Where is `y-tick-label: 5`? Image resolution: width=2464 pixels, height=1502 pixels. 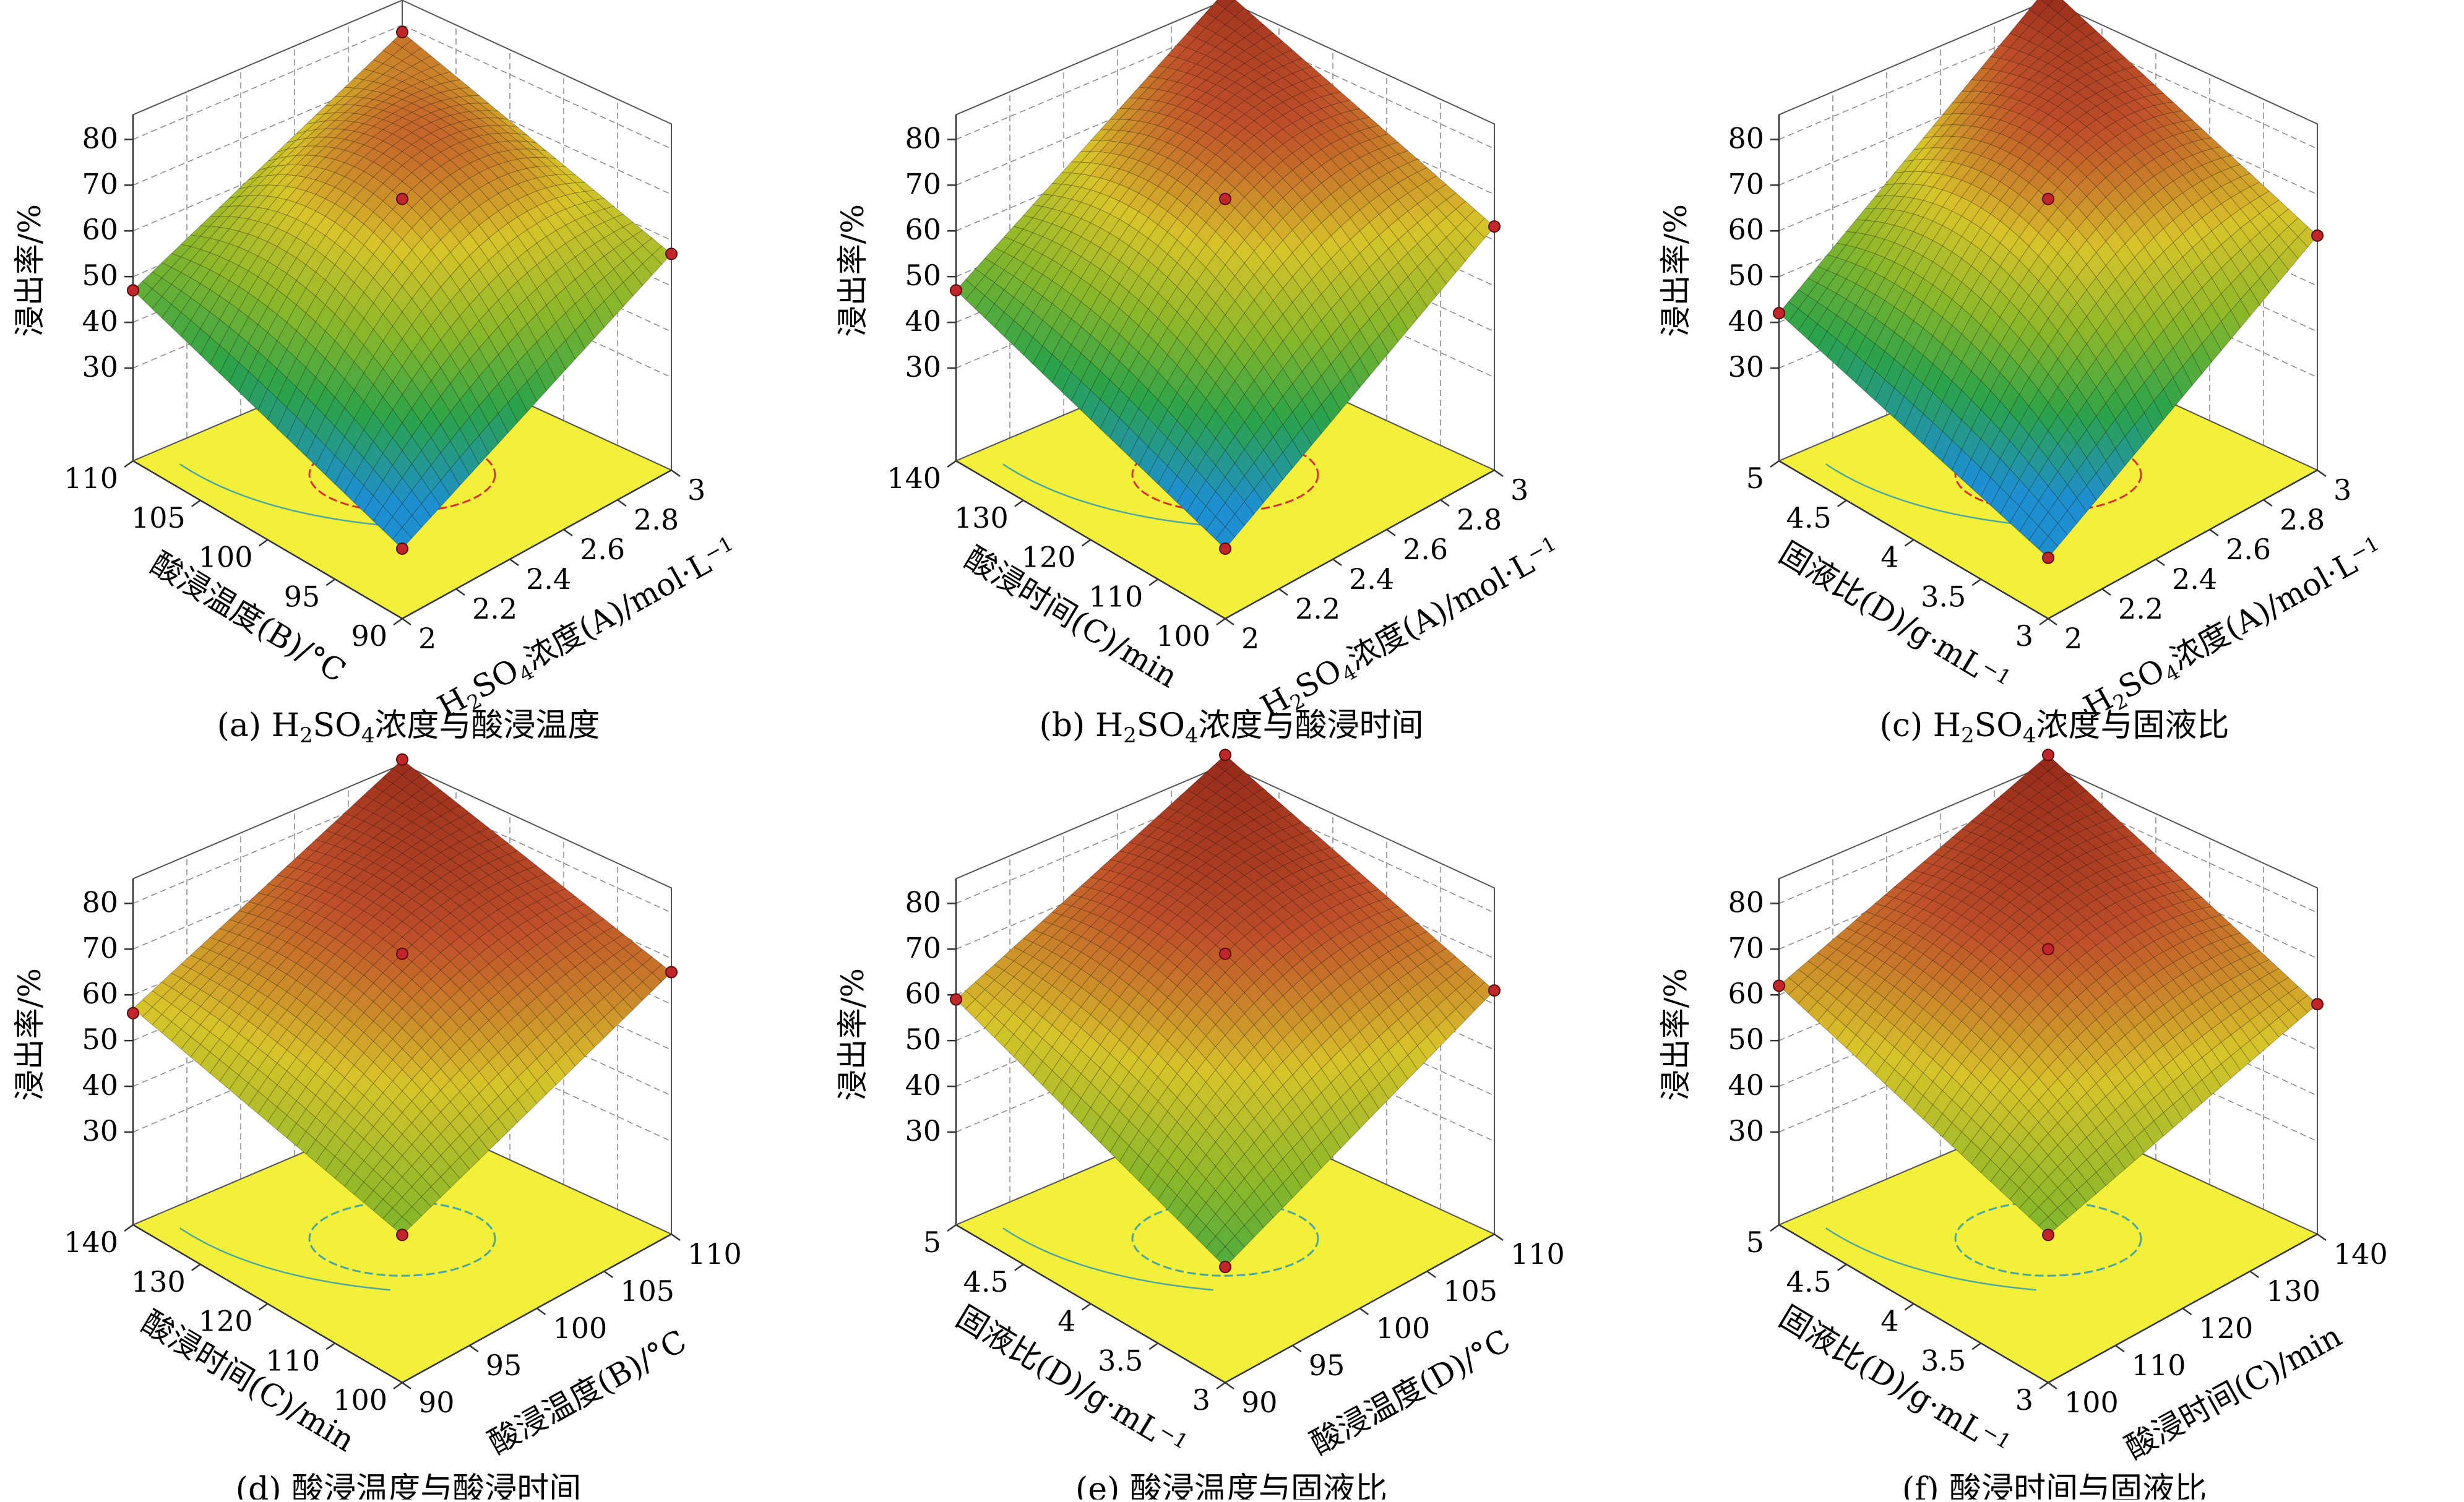
y-tick-label: 5 is located at coordinates (1755, 1242).